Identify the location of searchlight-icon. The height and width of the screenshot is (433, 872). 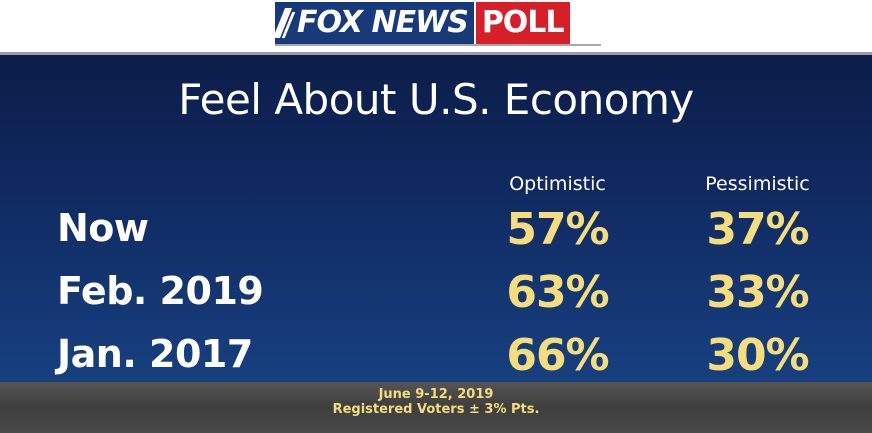
(285, 23).